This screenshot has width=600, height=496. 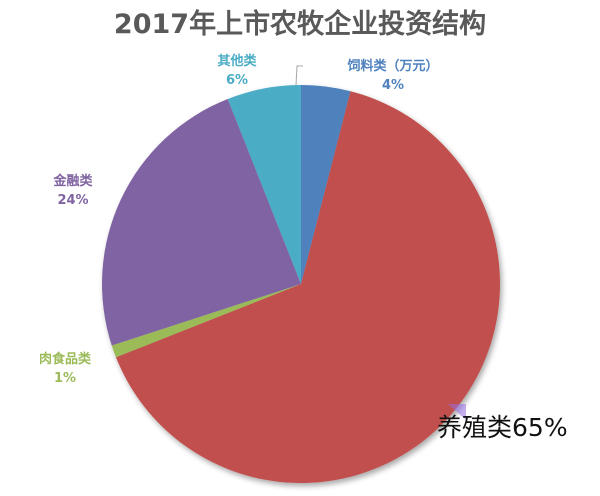 I want to click on selection-artifact, so click(x=457, y=412).